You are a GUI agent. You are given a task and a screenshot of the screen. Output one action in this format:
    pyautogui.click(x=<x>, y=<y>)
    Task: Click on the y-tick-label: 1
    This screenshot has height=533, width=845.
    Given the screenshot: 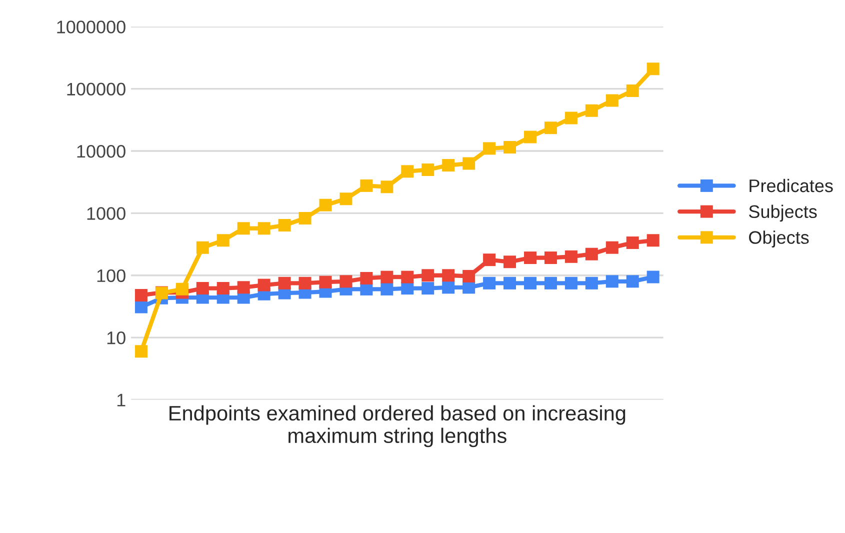 What is the action you would take?
    pyautogui.click(x=121, y=400)
    